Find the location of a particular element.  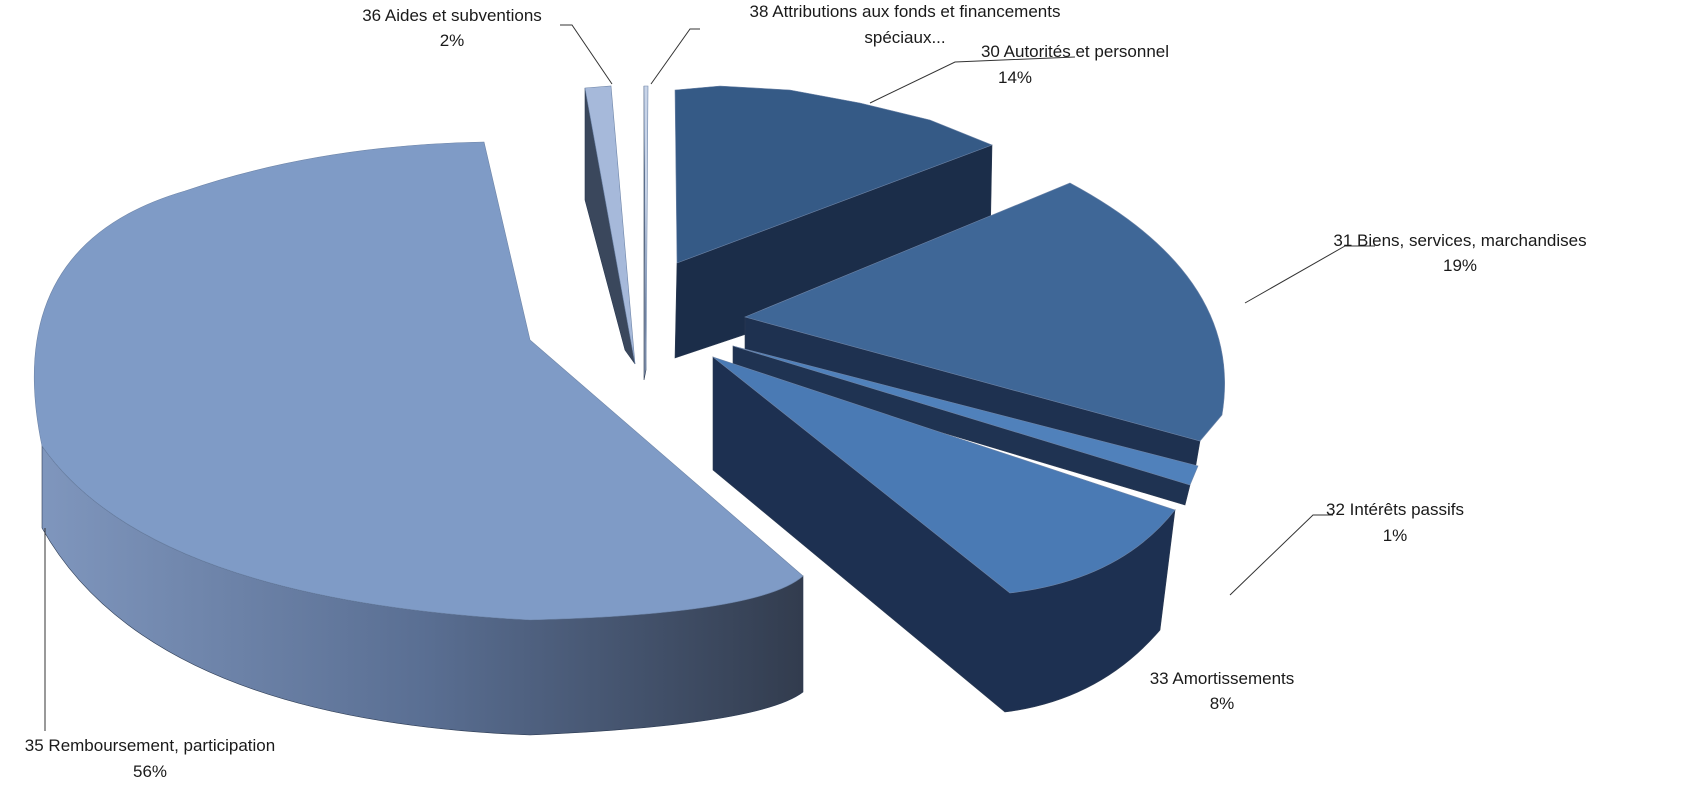

slice-label: 32 Intérêts passifs 1% is located at coordinates (1346, 548).